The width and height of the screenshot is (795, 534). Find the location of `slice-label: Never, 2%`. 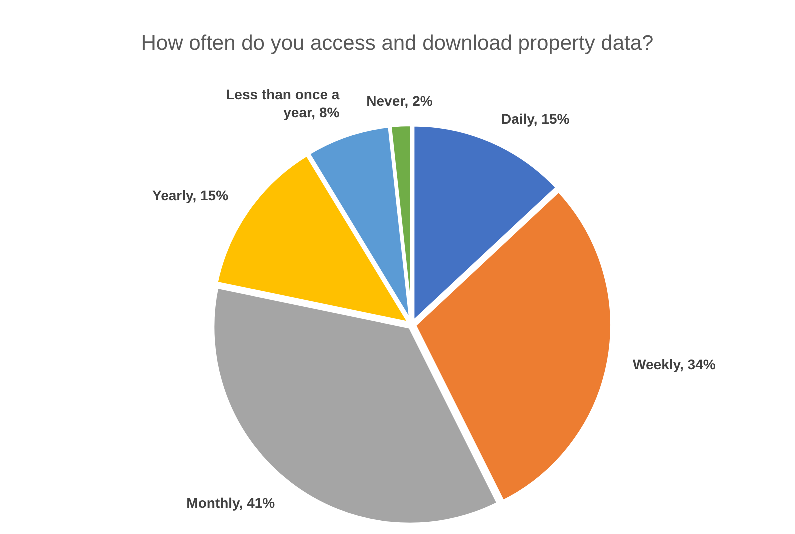

slice-label: Never, 2% is located at coordinates (400, 100).